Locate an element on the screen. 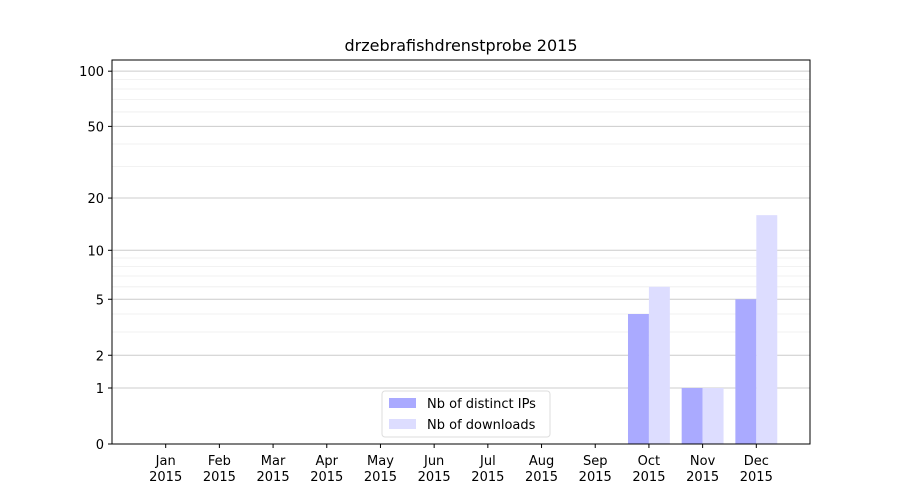 This screenshot has height=504, width=900. legend-box is located at coordinates (466, 414).